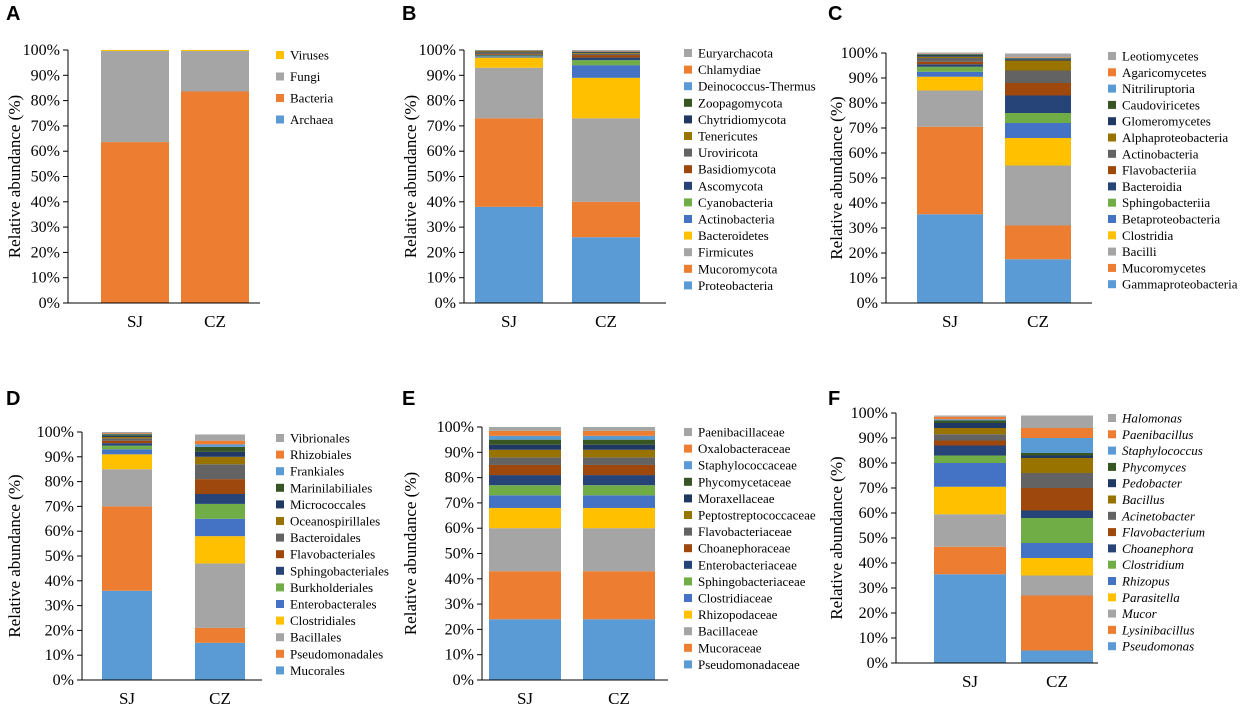 Image resolution: width=1248 pixels, height=706 pixels. What do you see at coordinates (409, 14) in the screenshot?
I see `panel-letter: B` at bounding box center [409, 14].